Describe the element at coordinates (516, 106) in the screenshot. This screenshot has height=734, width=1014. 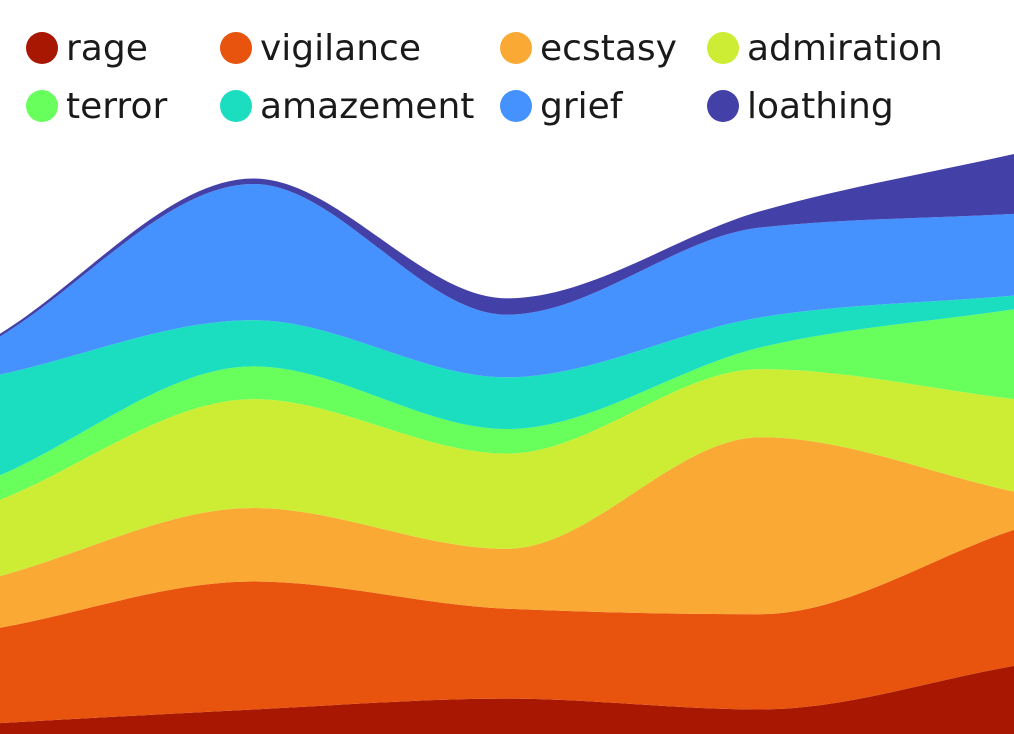
I see `legend-swatch-grief` at that location.